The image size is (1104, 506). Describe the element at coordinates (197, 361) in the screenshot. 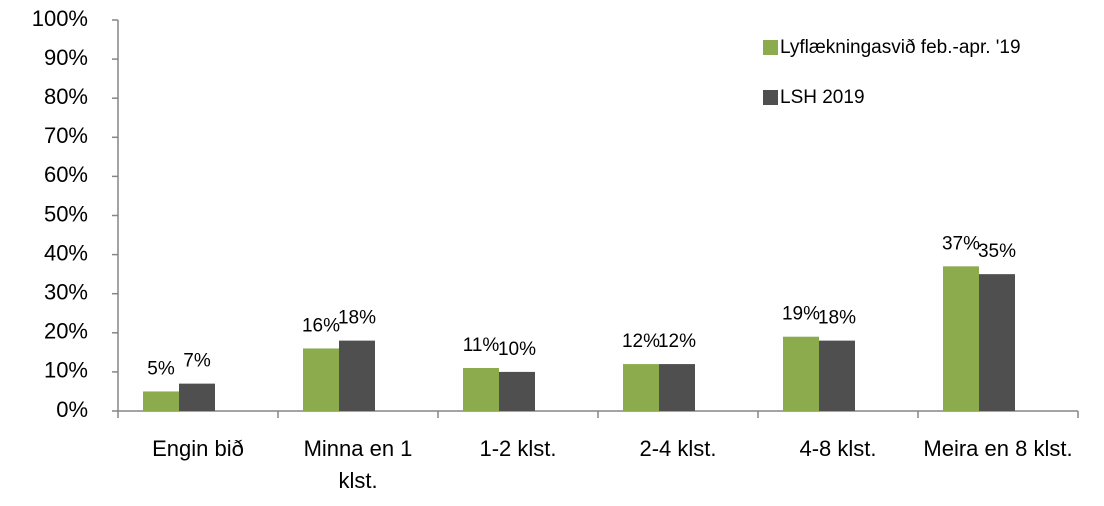

I see `value-label: 7%` at that location.